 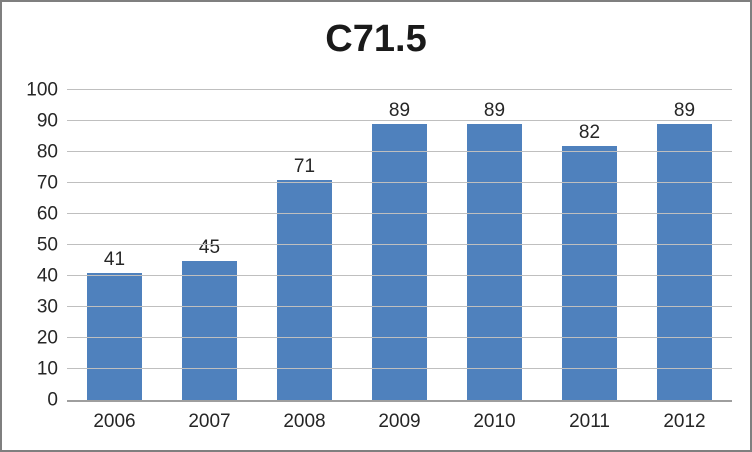 What do you see at coordinates (114, 421) in the screenshot?
I see `x-axis-tick-label: 2006` at bounding box center [114, 421].